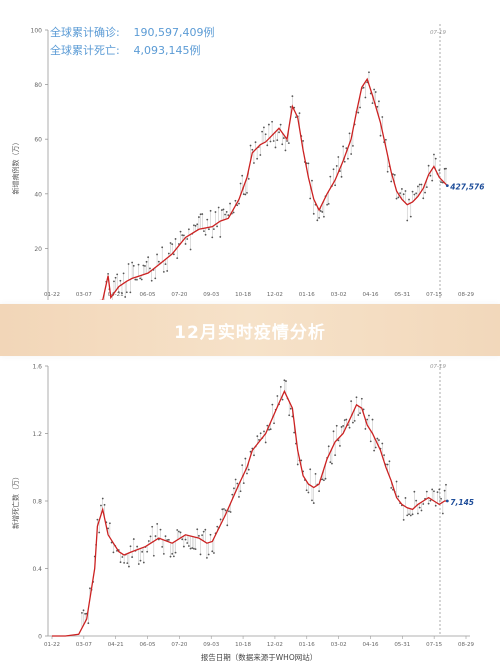 The image size is (500, 670). I want to click on global-stats: 全球累计确诊: 190,597,409例 全球累计死亡: 4,093,145例, so click(132, 42).